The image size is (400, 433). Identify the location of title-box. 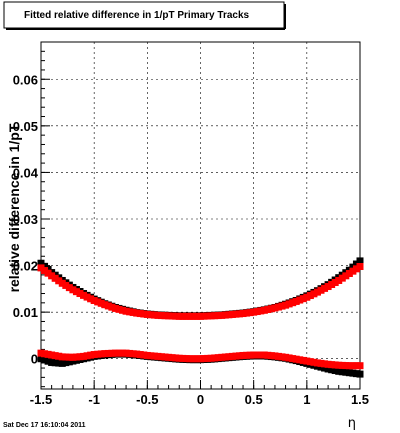
(144, 15).